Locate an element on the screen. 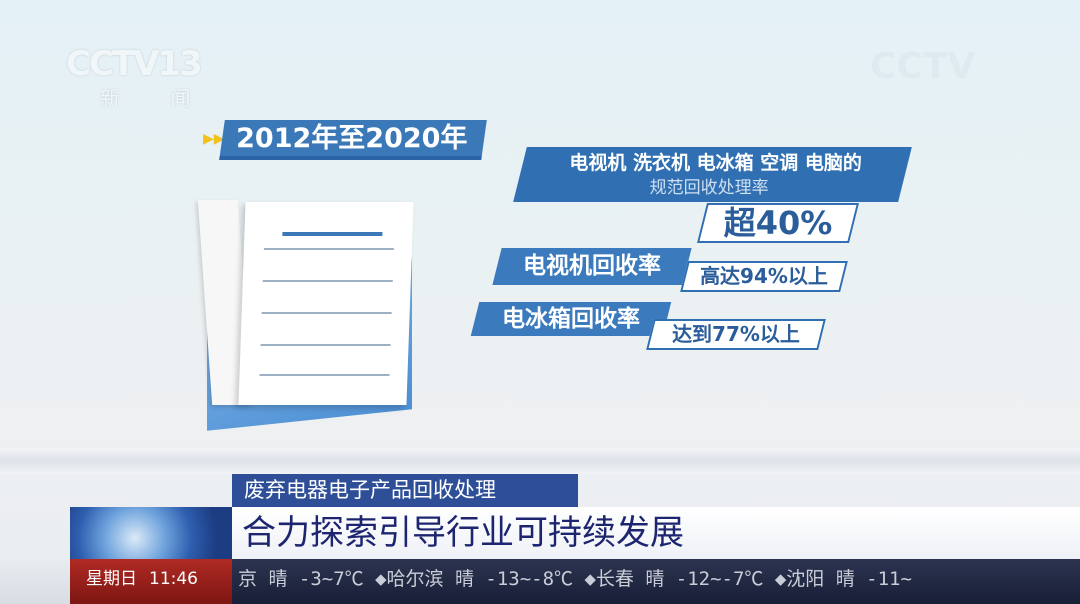 The width and height of the screenshot is (1080, 604). tv-rate-label: 电视机回收率 is located at coordinates (592, 266).